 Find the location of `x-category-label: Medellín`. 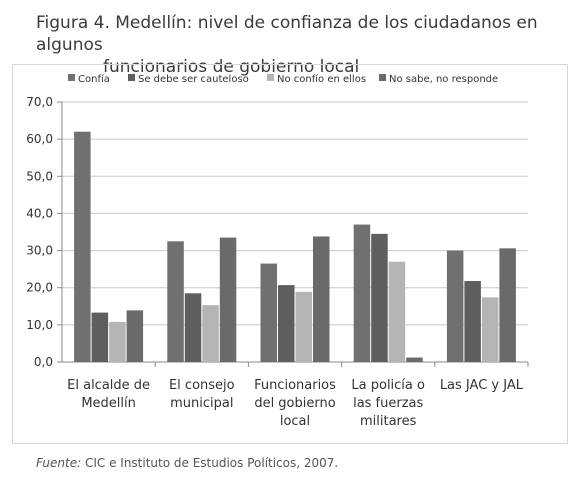

x-category-label: Medellín is located at coordinates (108, 403).